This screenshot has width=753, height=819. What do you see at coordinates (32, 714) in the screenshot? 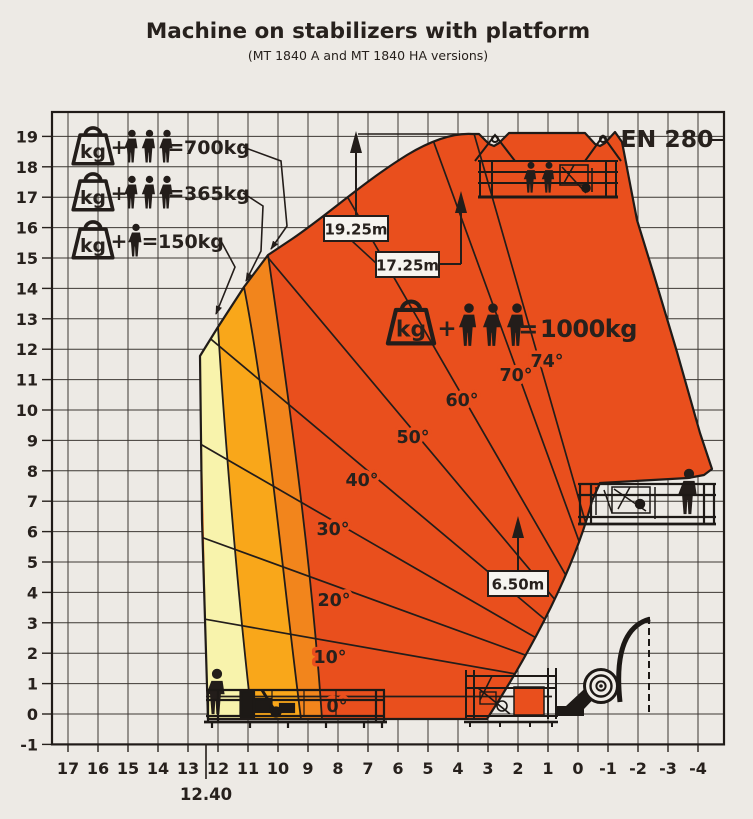
I see `y-tick-label: 0` at bounding box center [32, 714].